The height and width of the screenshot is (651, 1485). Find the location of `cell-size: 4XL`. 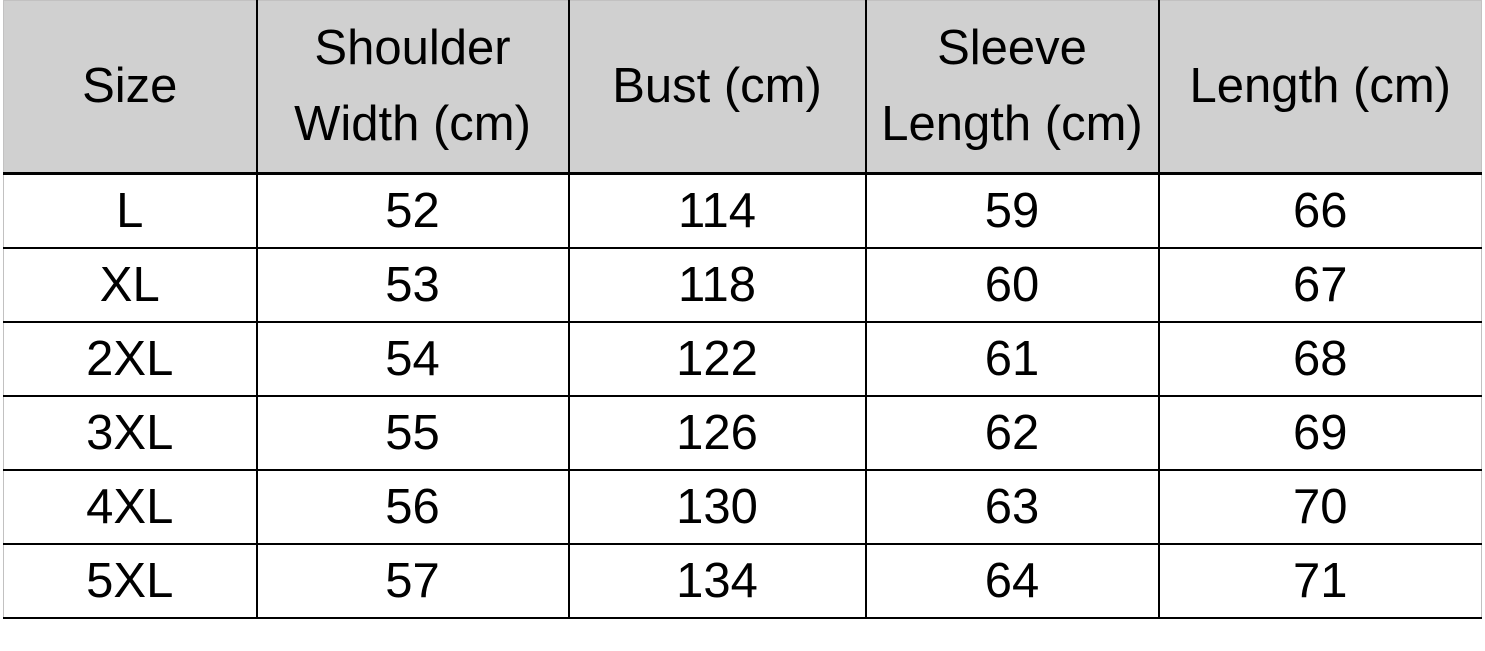

cell-size: 4XL is located at coordinates (130, 507).